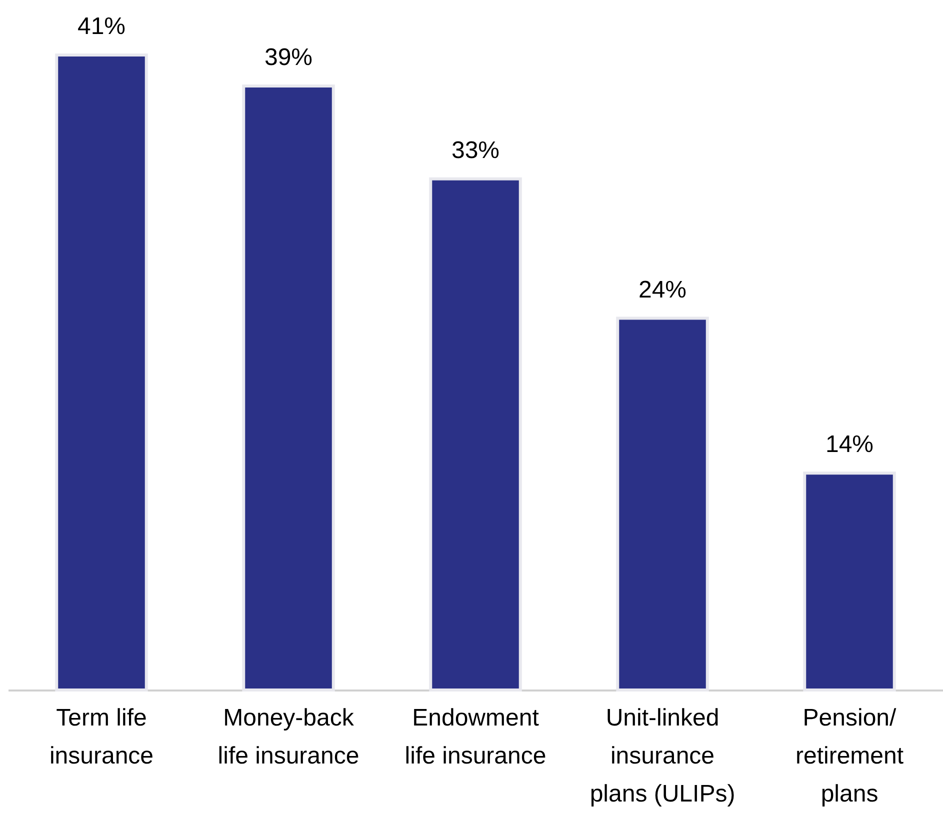 Image resolution: width=943 pixels, height=828 pixels. What do you see at coordinates (663, 756) in the screenshot?
I see `x-tick-label: Unit-linked insurance plans (ULIPs)` at bounding box center [663, 756].